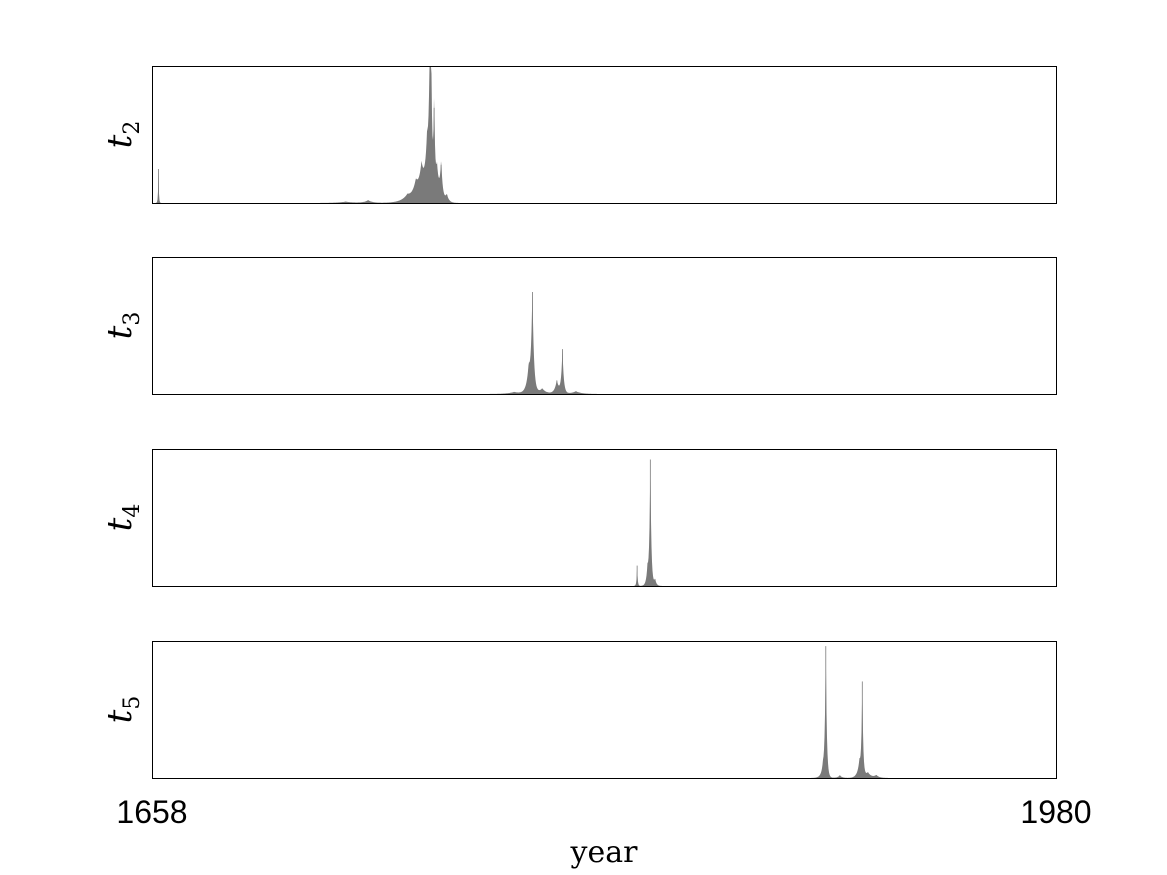 The height and width of the screenshot is (875, 1167). I want to click on y-axis-label-4: t4, so click(122, 518).